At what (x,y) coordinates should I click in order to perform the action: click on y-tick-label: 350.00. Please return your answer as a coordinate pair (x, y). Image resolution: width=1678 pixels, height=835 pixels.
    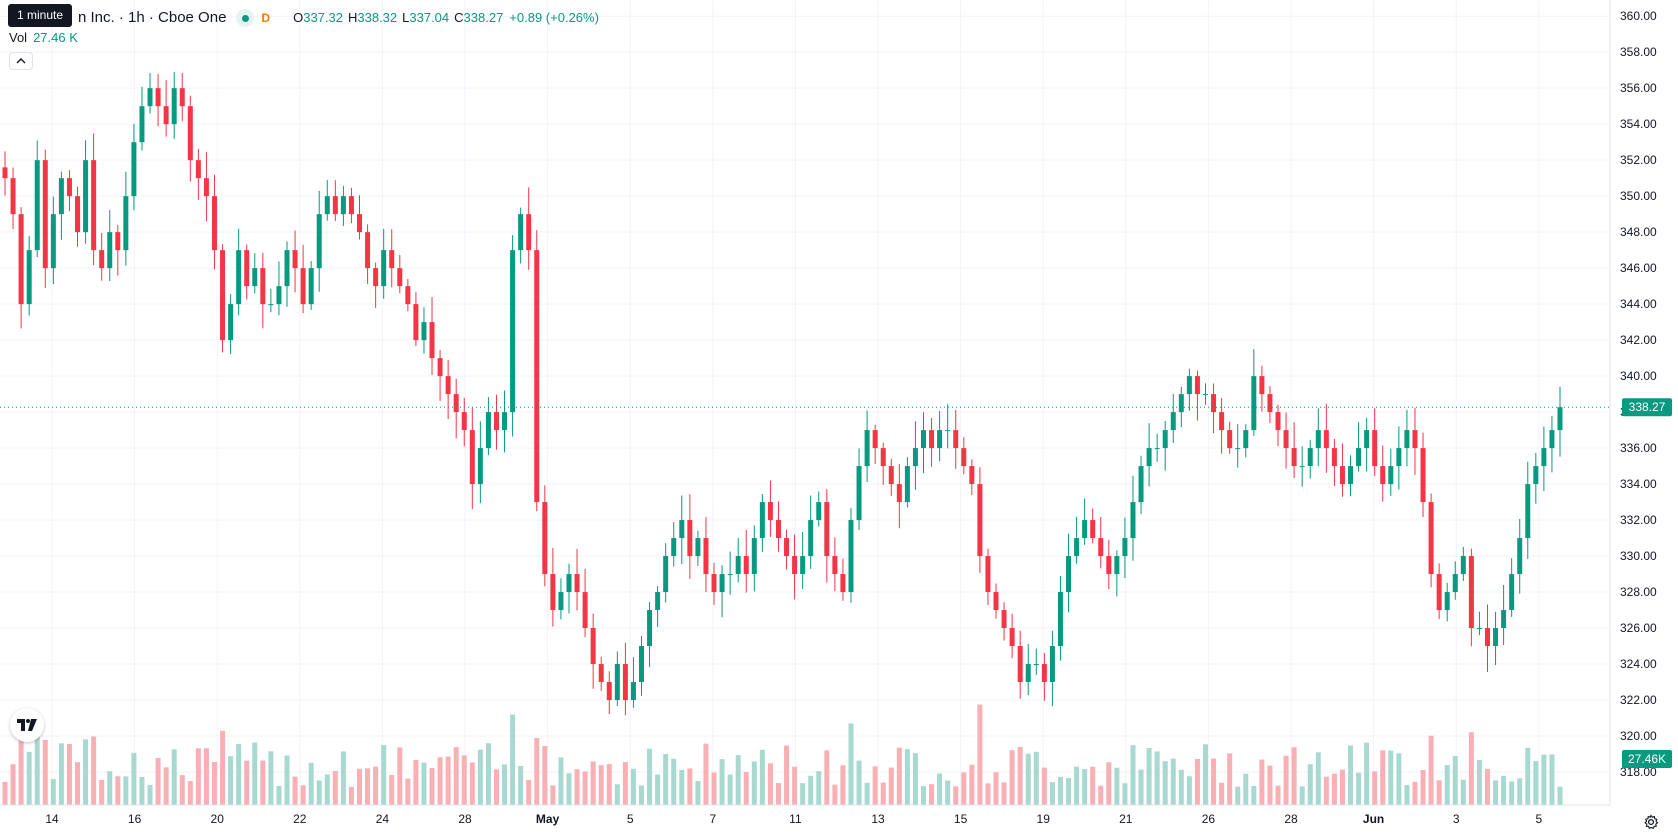
    Looking at the image, I should click on (1638, 196).